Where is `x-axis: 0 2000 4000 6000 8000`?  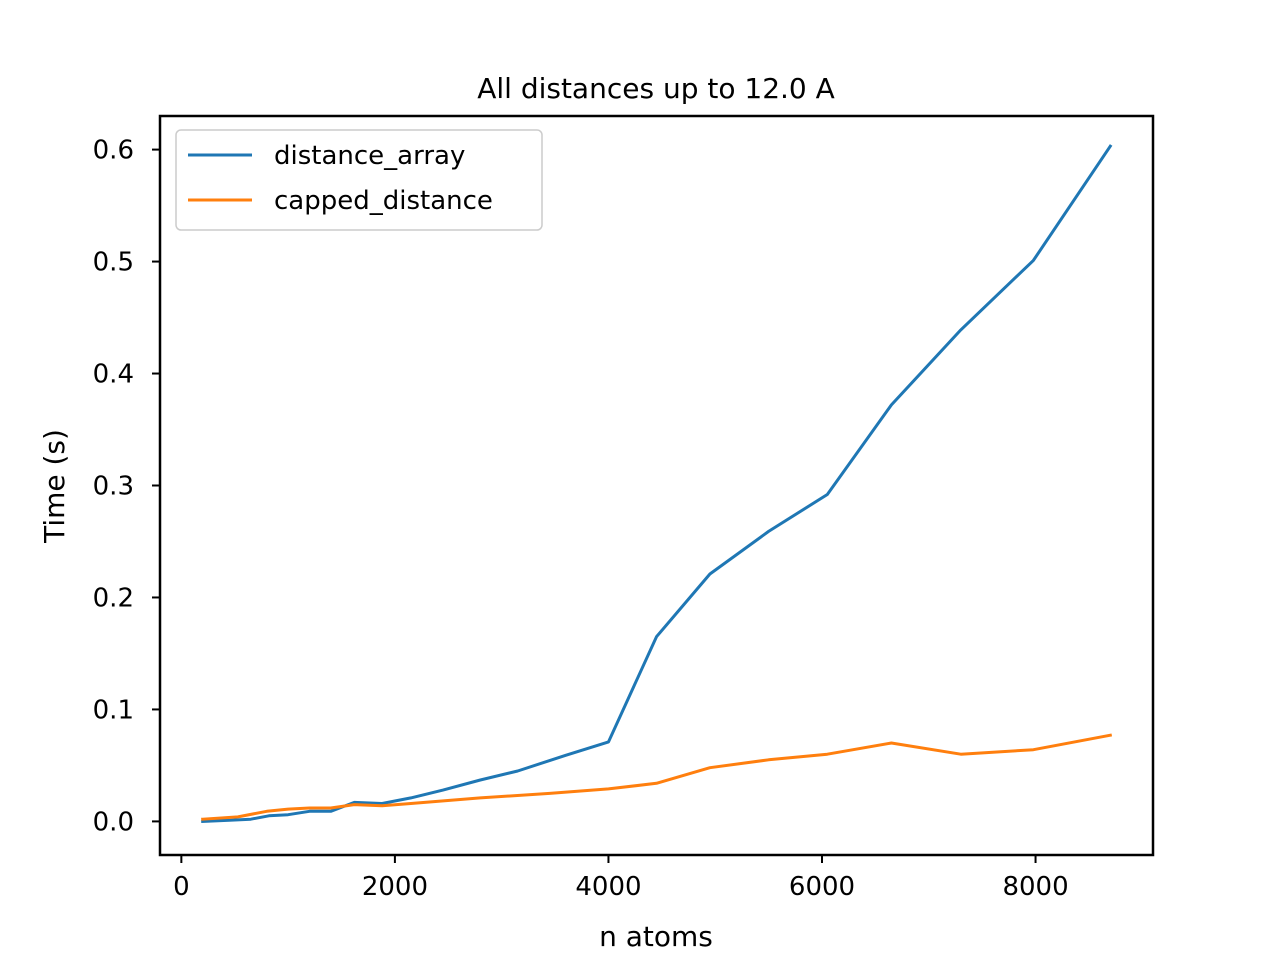 x-axis: 0 2000 4000 6000 8000 is located at coordinates (621, 878).